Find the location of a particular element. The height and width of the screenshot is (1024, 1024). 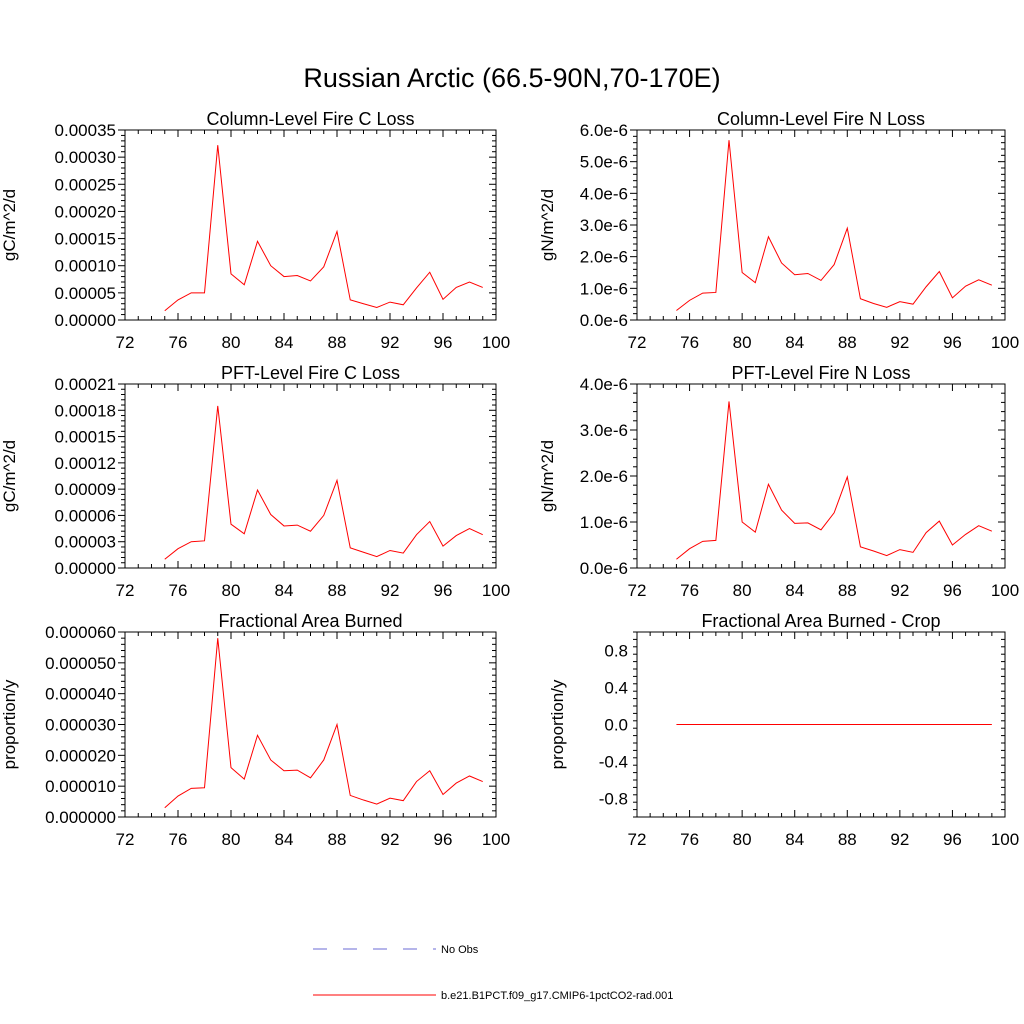

y-tick-label: 0.00021 is located at coordinates (85, 384).